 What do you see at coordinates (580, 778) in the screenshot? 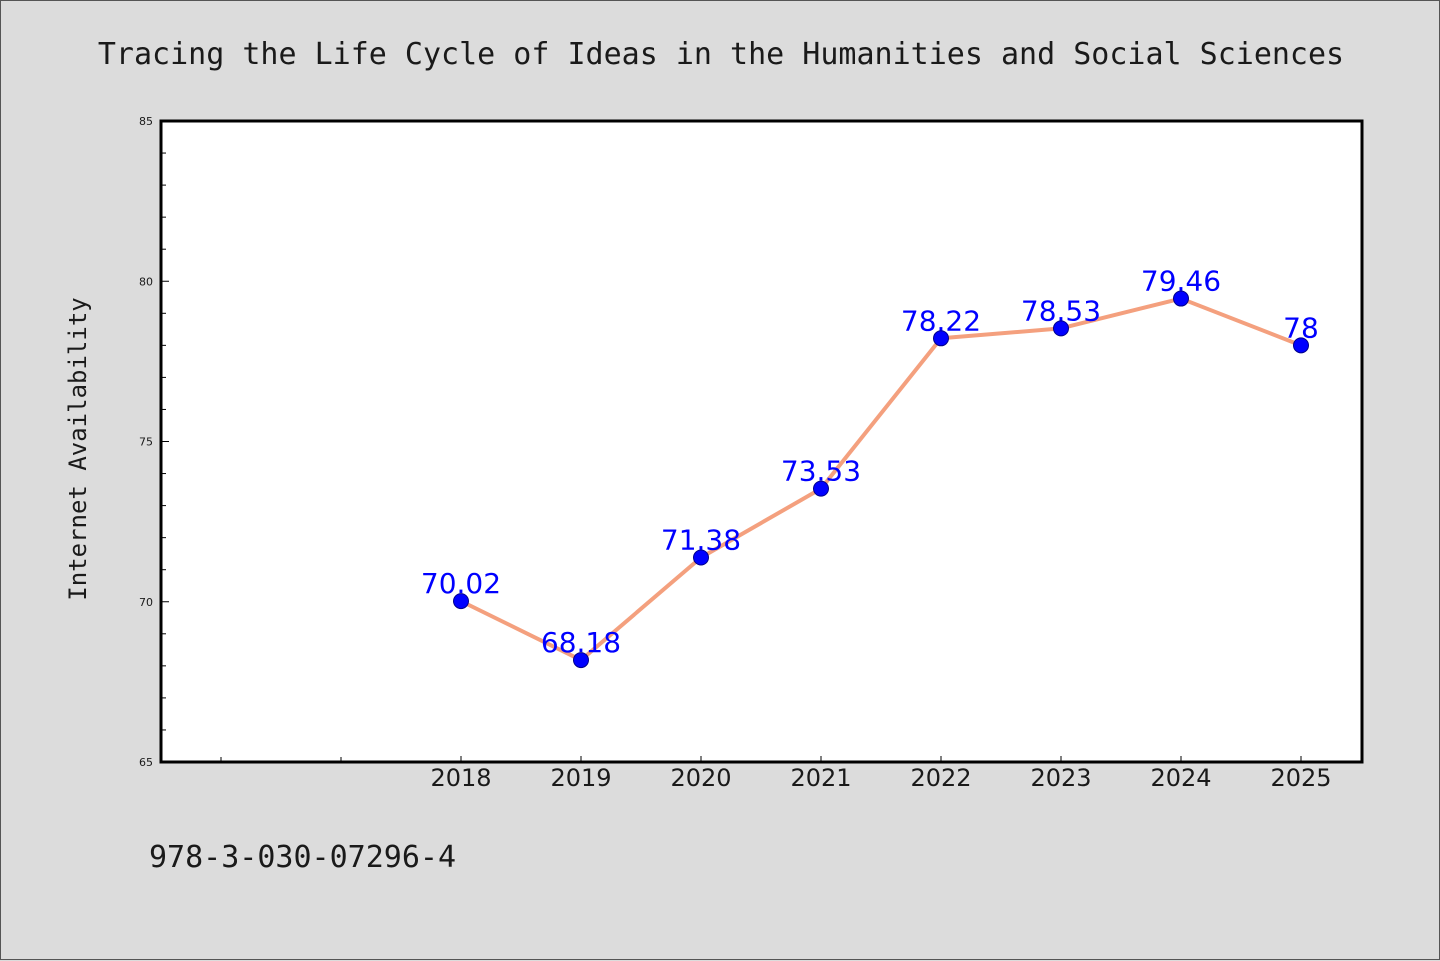
I see `x-tick-label: 2019` at bounding box center [580, 778].